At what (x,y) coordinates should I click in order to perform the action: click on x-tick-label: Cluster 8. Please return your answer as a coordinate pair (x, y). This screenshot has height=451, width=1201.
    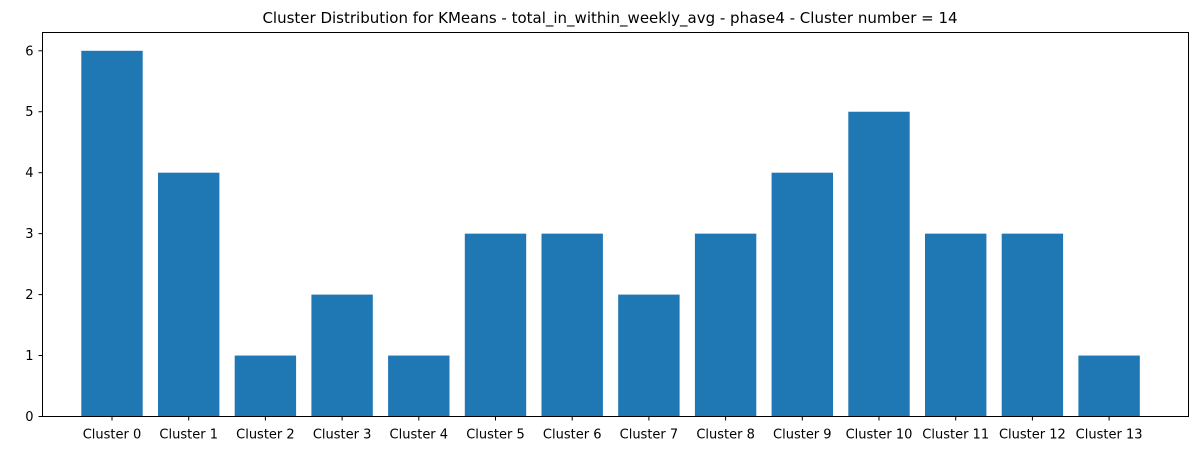
    Looking at the image, I should click on (725, 435).